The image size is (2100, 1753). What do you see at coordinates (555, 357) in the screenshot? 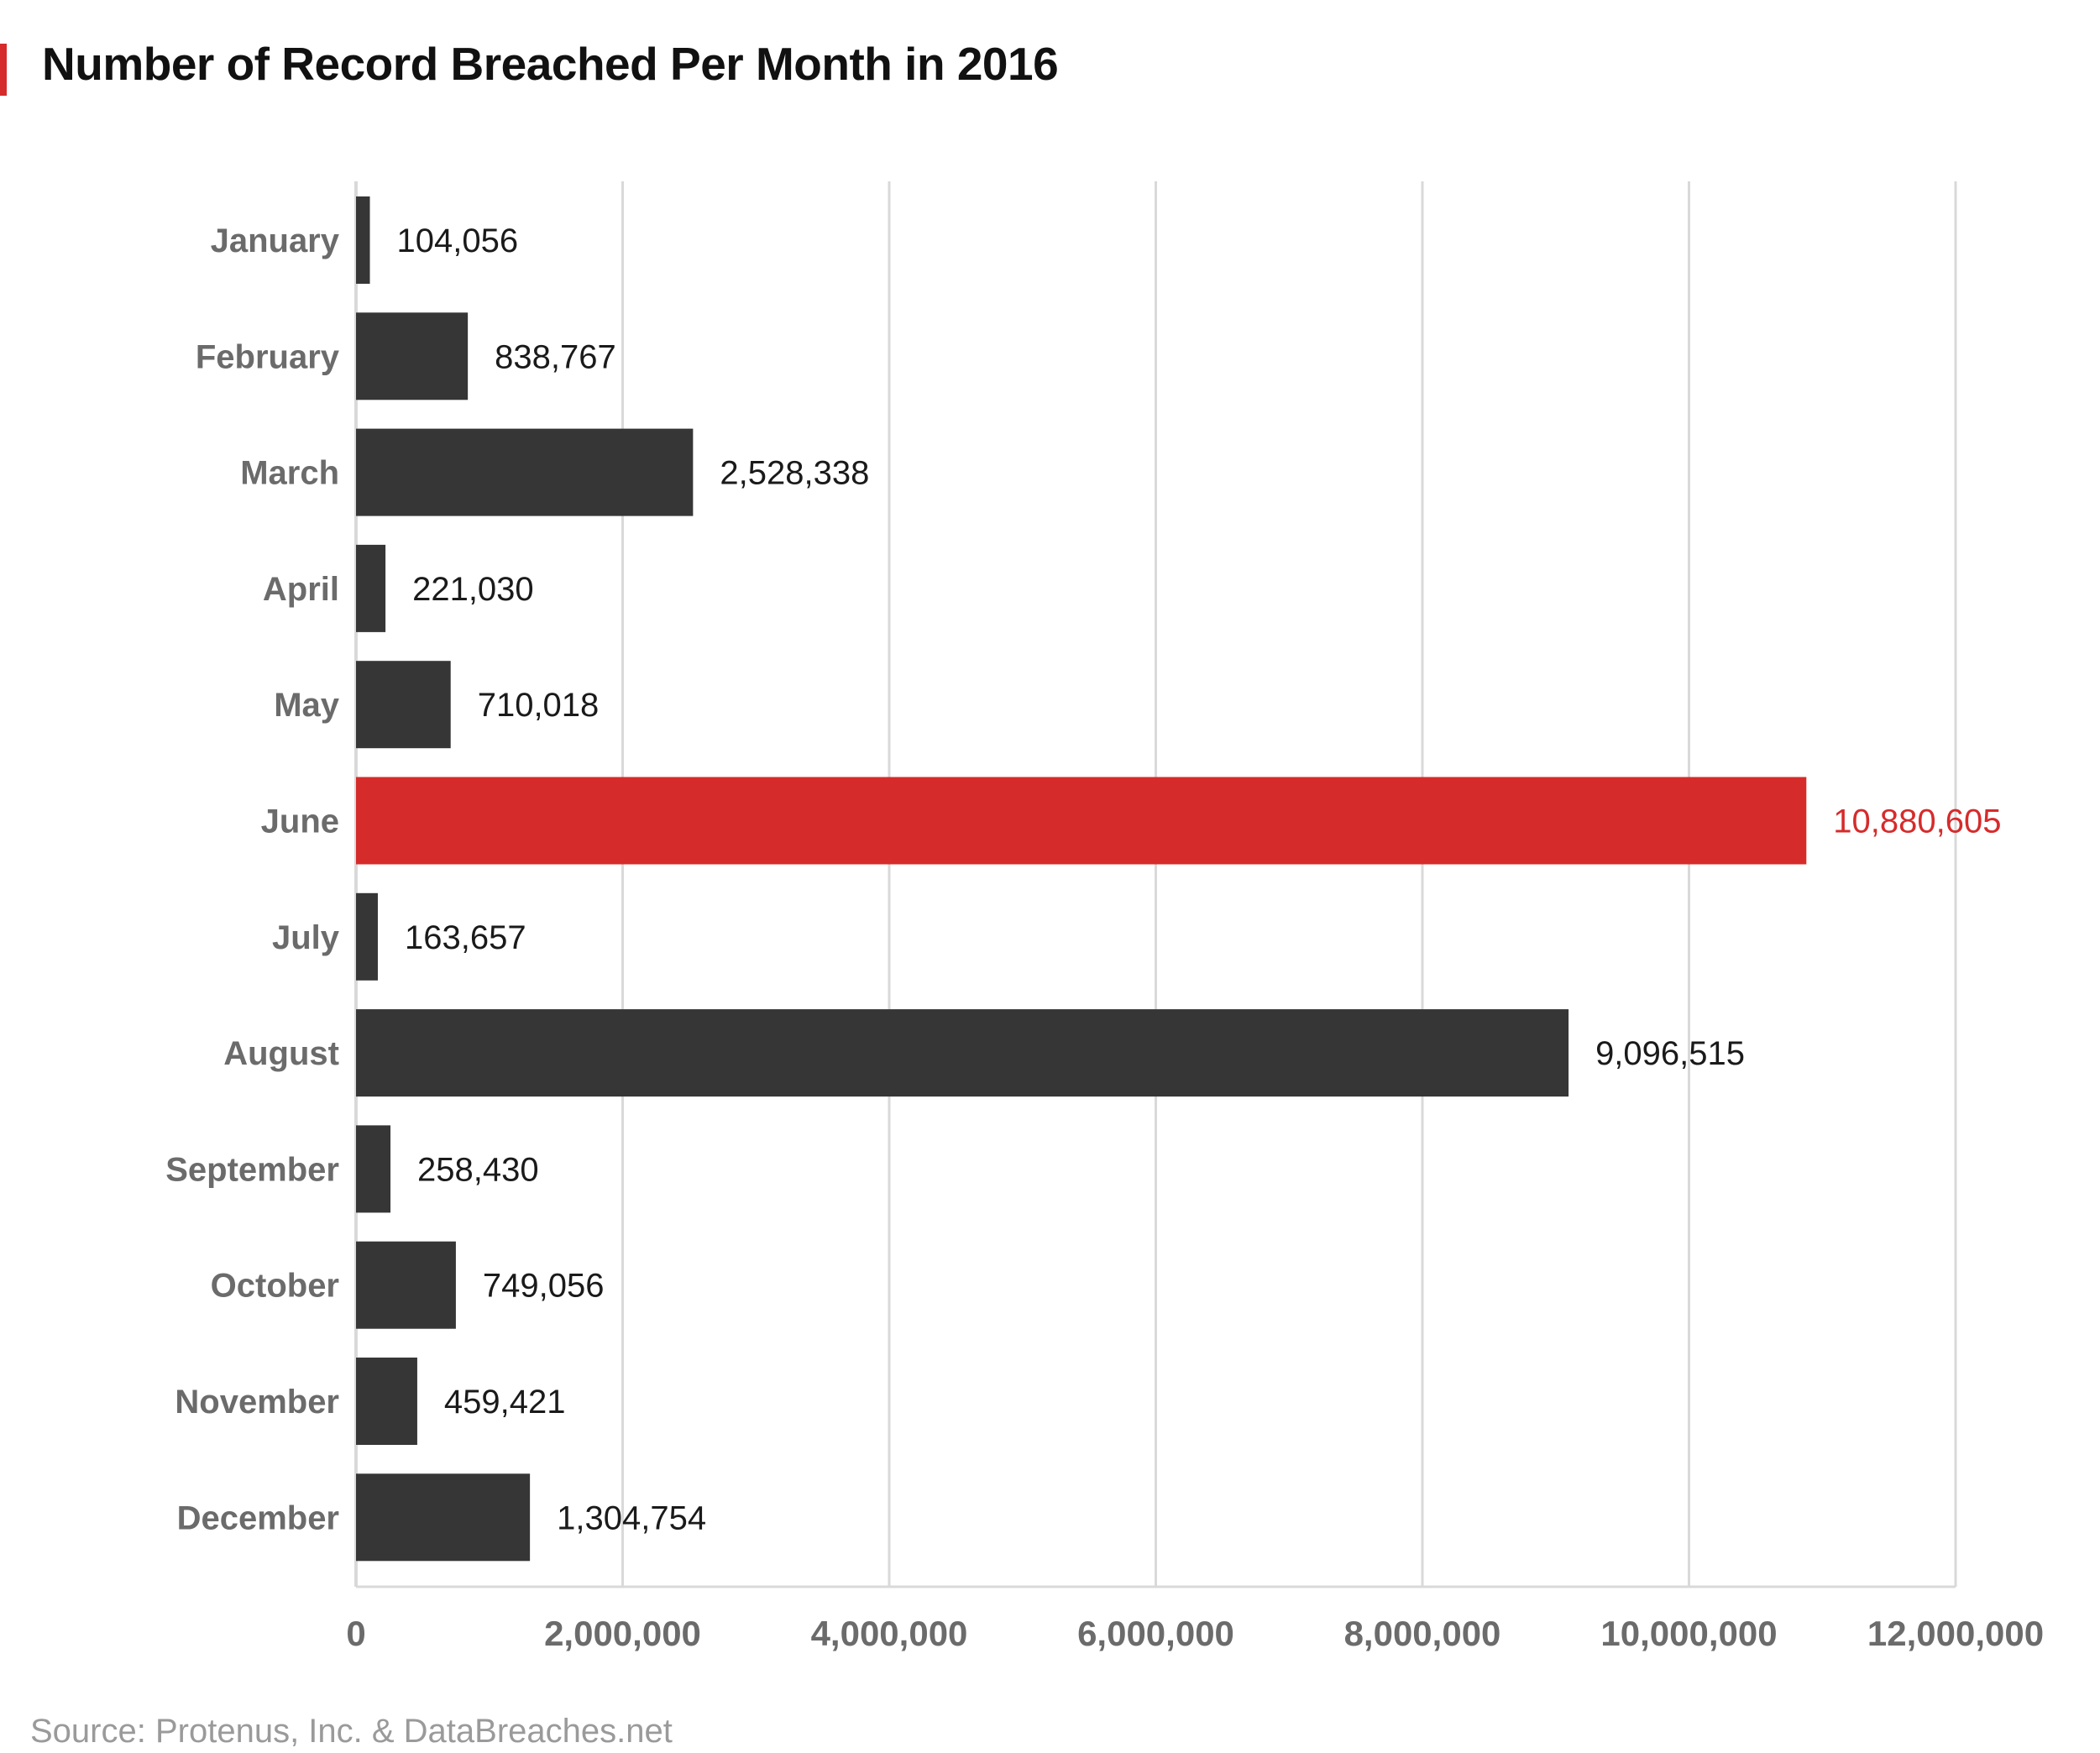
I see `value-label: 838,767` at bounding box center [555, 357].